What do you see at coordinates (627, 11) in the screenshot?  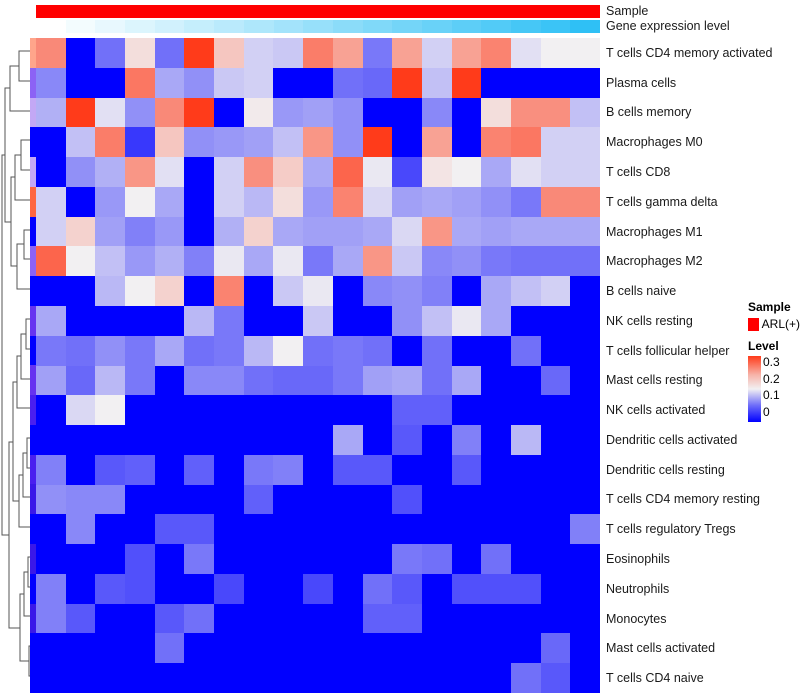 I see `sample-annotation-label: Sample` at bounding box center [627, 11].